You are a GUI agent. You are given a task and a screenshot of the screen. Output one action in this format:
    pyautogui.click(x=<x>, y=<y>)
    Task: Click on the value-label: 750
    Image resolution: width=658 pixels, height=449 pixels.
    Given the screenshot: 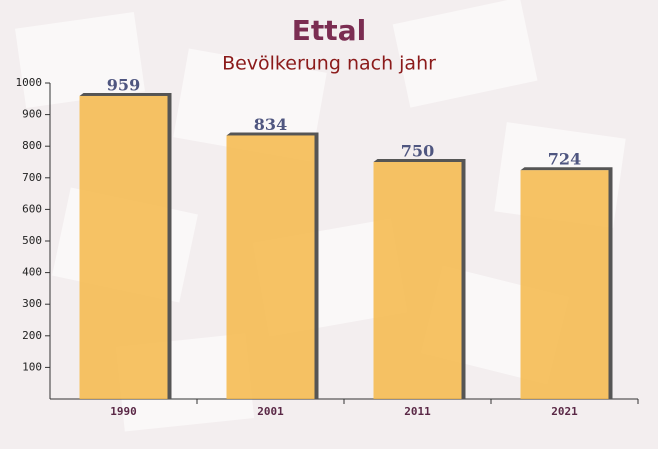 What is the action you would take?
    pyautogui.click(x=417, y=151)
    